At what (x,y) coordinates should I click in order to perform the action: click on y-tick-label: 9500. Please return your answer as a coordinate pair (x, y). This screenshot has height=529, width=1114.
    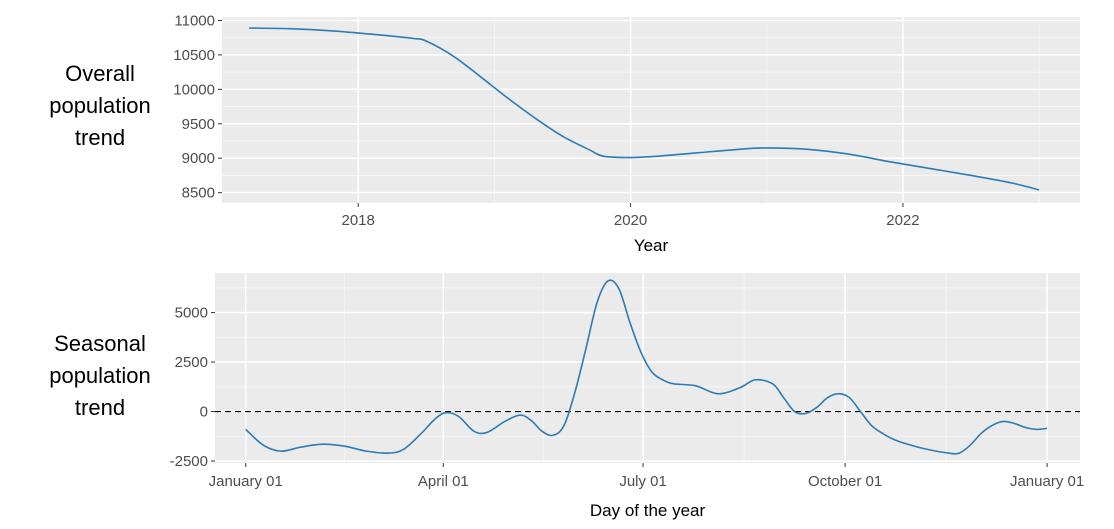
    Looking at the image, I should click on (198, 124).